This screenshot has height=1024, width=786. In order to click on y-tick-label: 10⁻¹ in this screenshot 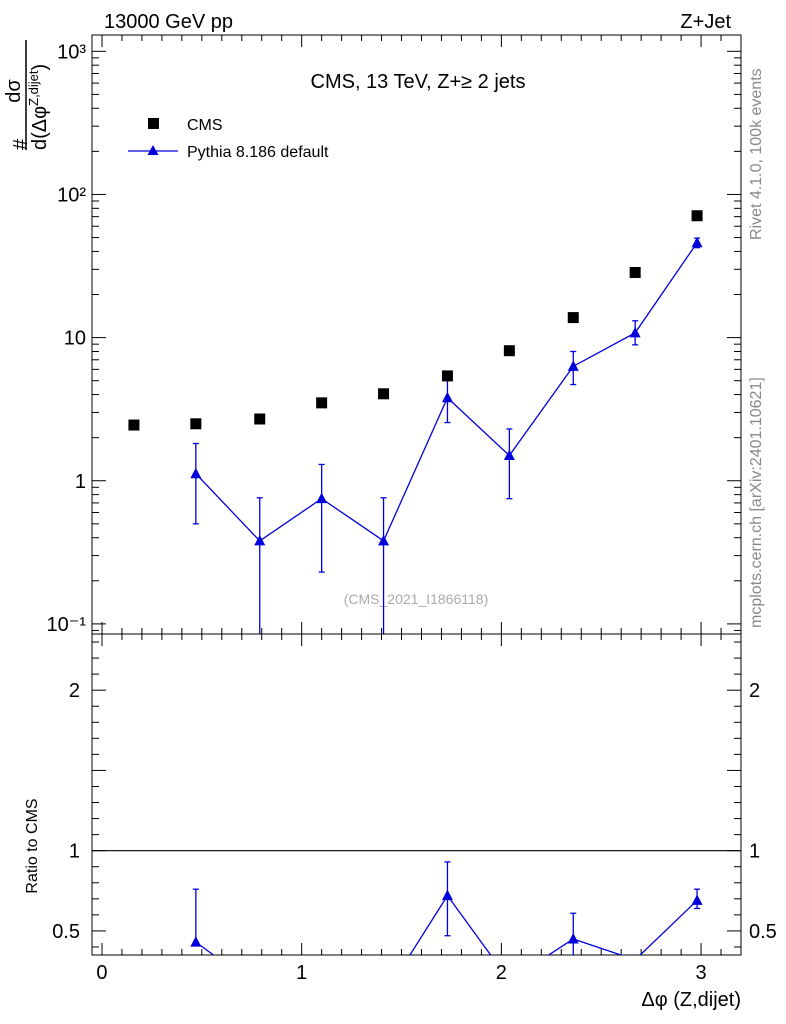, I will do `click(67, 625)`.